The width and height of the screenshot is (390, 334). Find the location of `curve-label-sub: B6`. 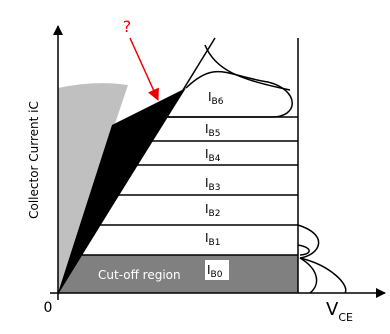

curve-label-sub: B6 is located at coordinates (218, 102).